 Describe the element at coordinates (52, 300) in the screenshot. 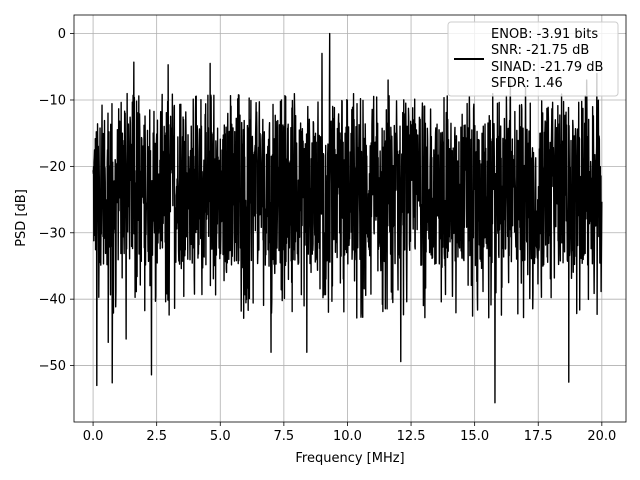

I see `y-tick-label: −40` at that location.